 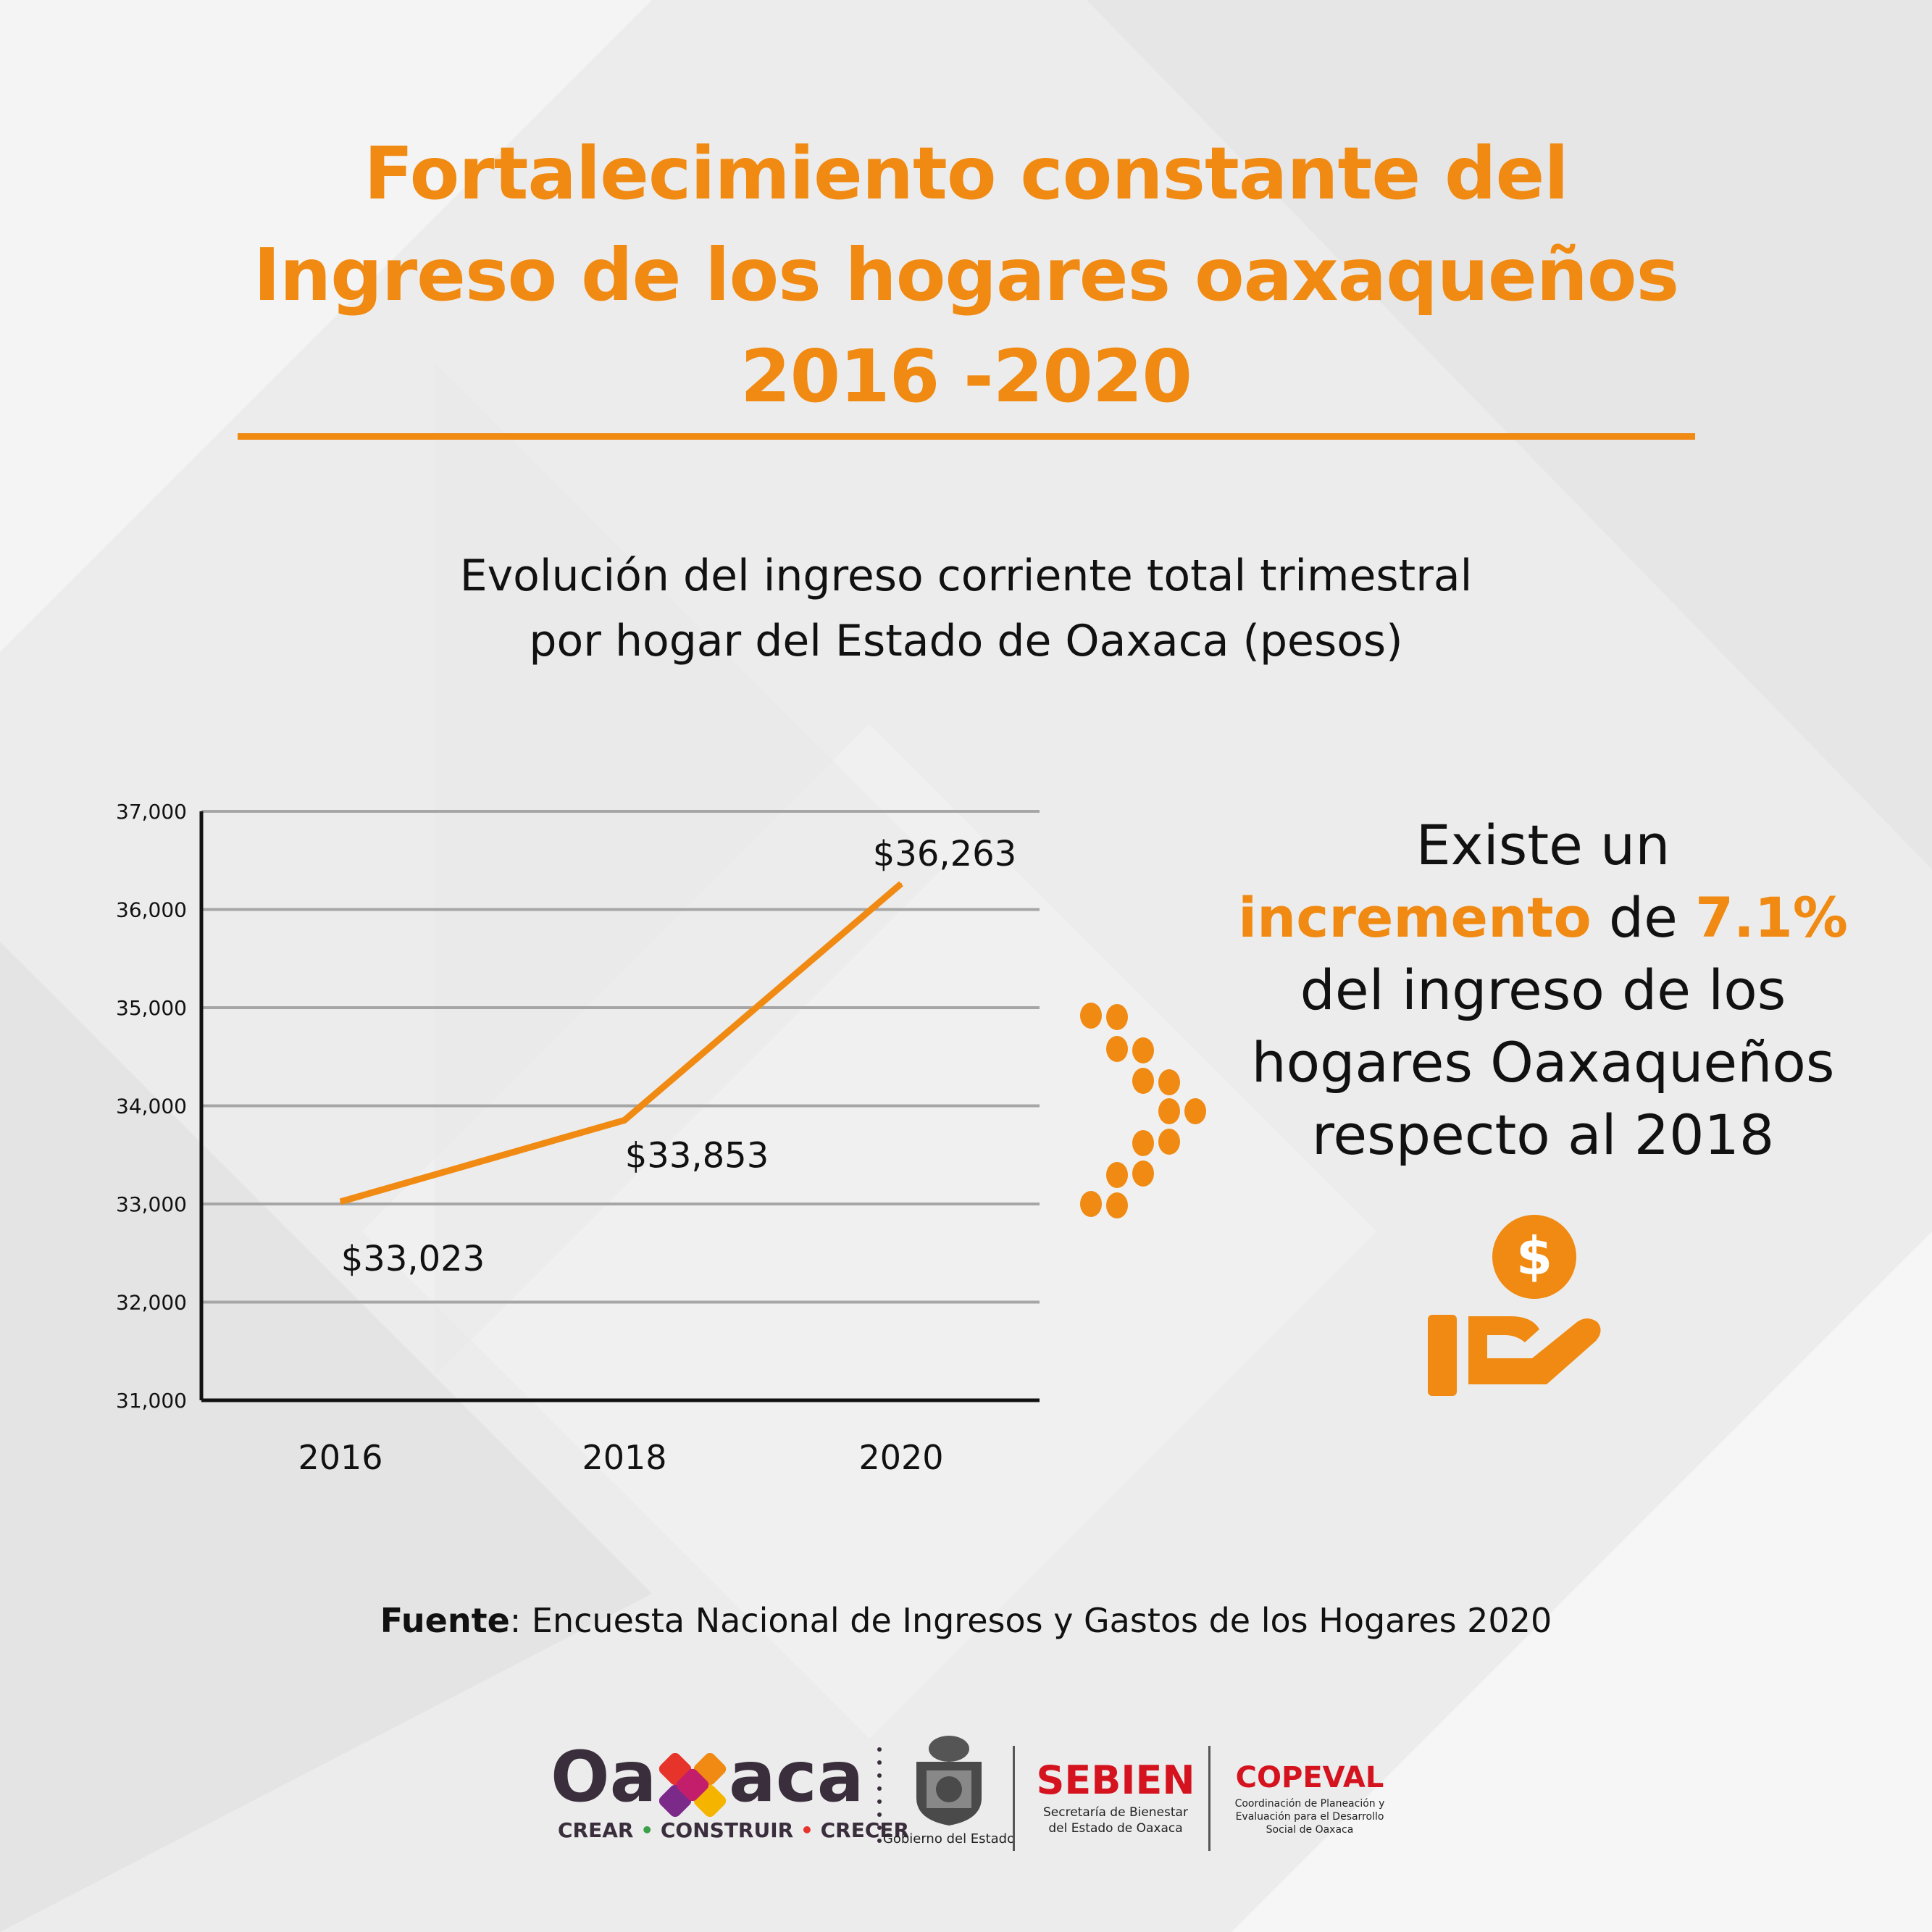 What do you see at coordinates (966, 436) in the screenshot?
I see `title-divider` at bounding box center [966, 436].